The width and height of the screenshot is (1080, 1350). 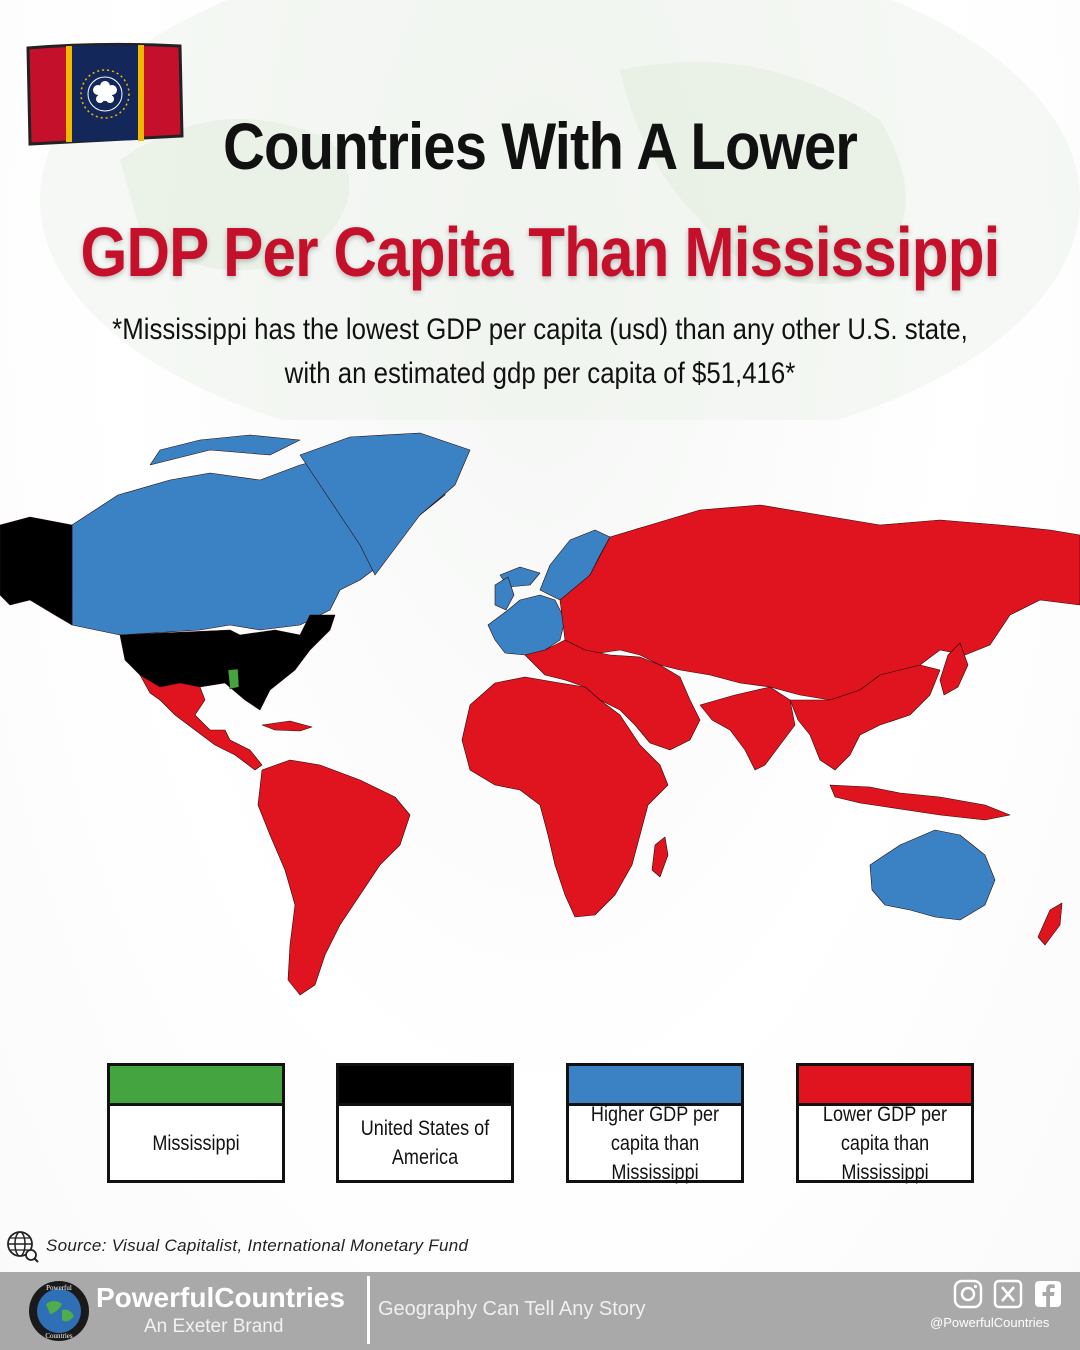 I want to click on brand-name: PowerfulCountries, so click(x=220, y=1297).